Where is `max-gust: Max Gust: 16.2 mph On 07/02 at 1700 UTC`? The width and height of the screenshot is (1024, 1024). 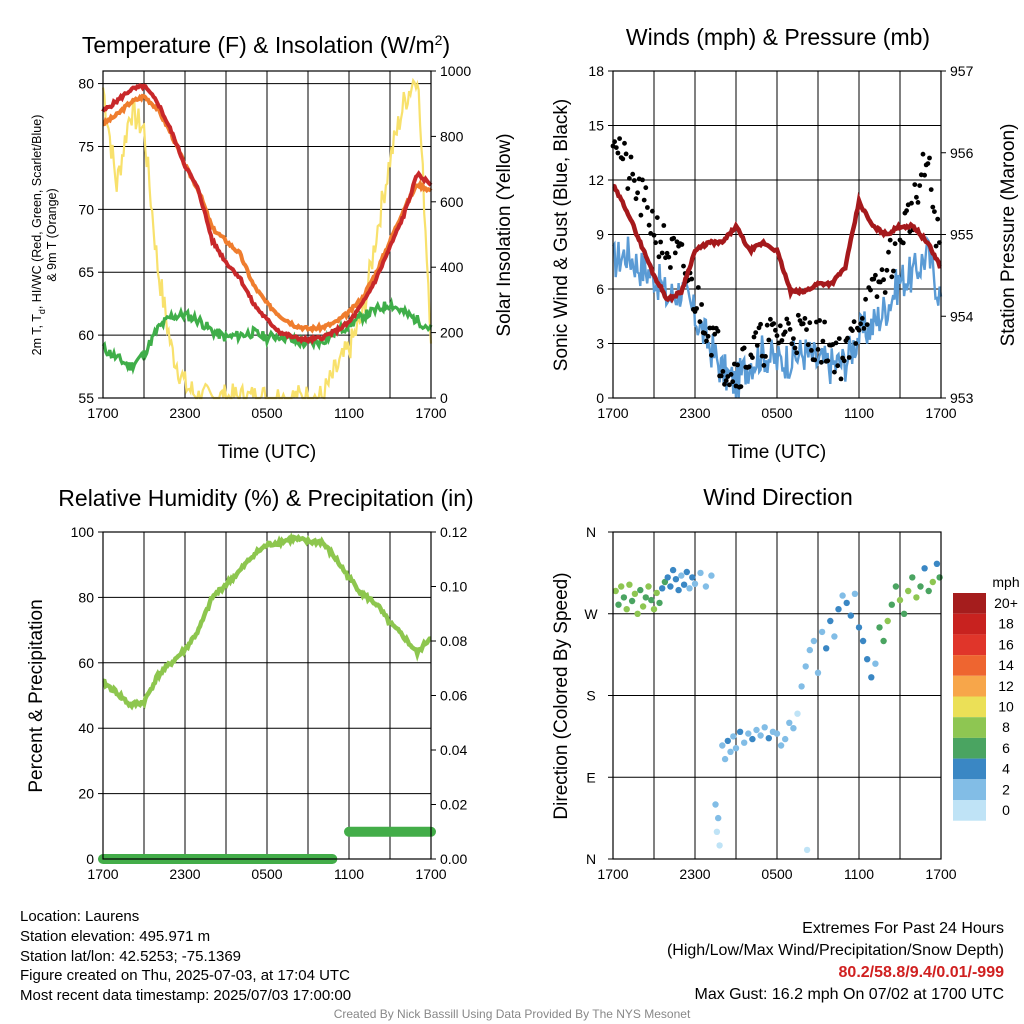
max-gust: Max Gust: 16.2 mph On 07/02 at 1700 UTC is located at coordinates (849, 994).